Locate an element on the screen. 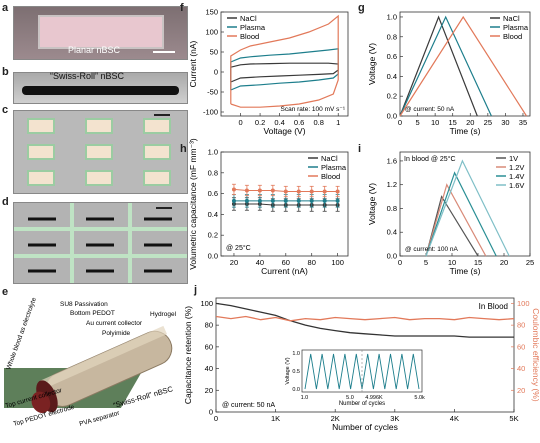  x-axis-label-i: Time (s) is located at coordinates (465, 271).